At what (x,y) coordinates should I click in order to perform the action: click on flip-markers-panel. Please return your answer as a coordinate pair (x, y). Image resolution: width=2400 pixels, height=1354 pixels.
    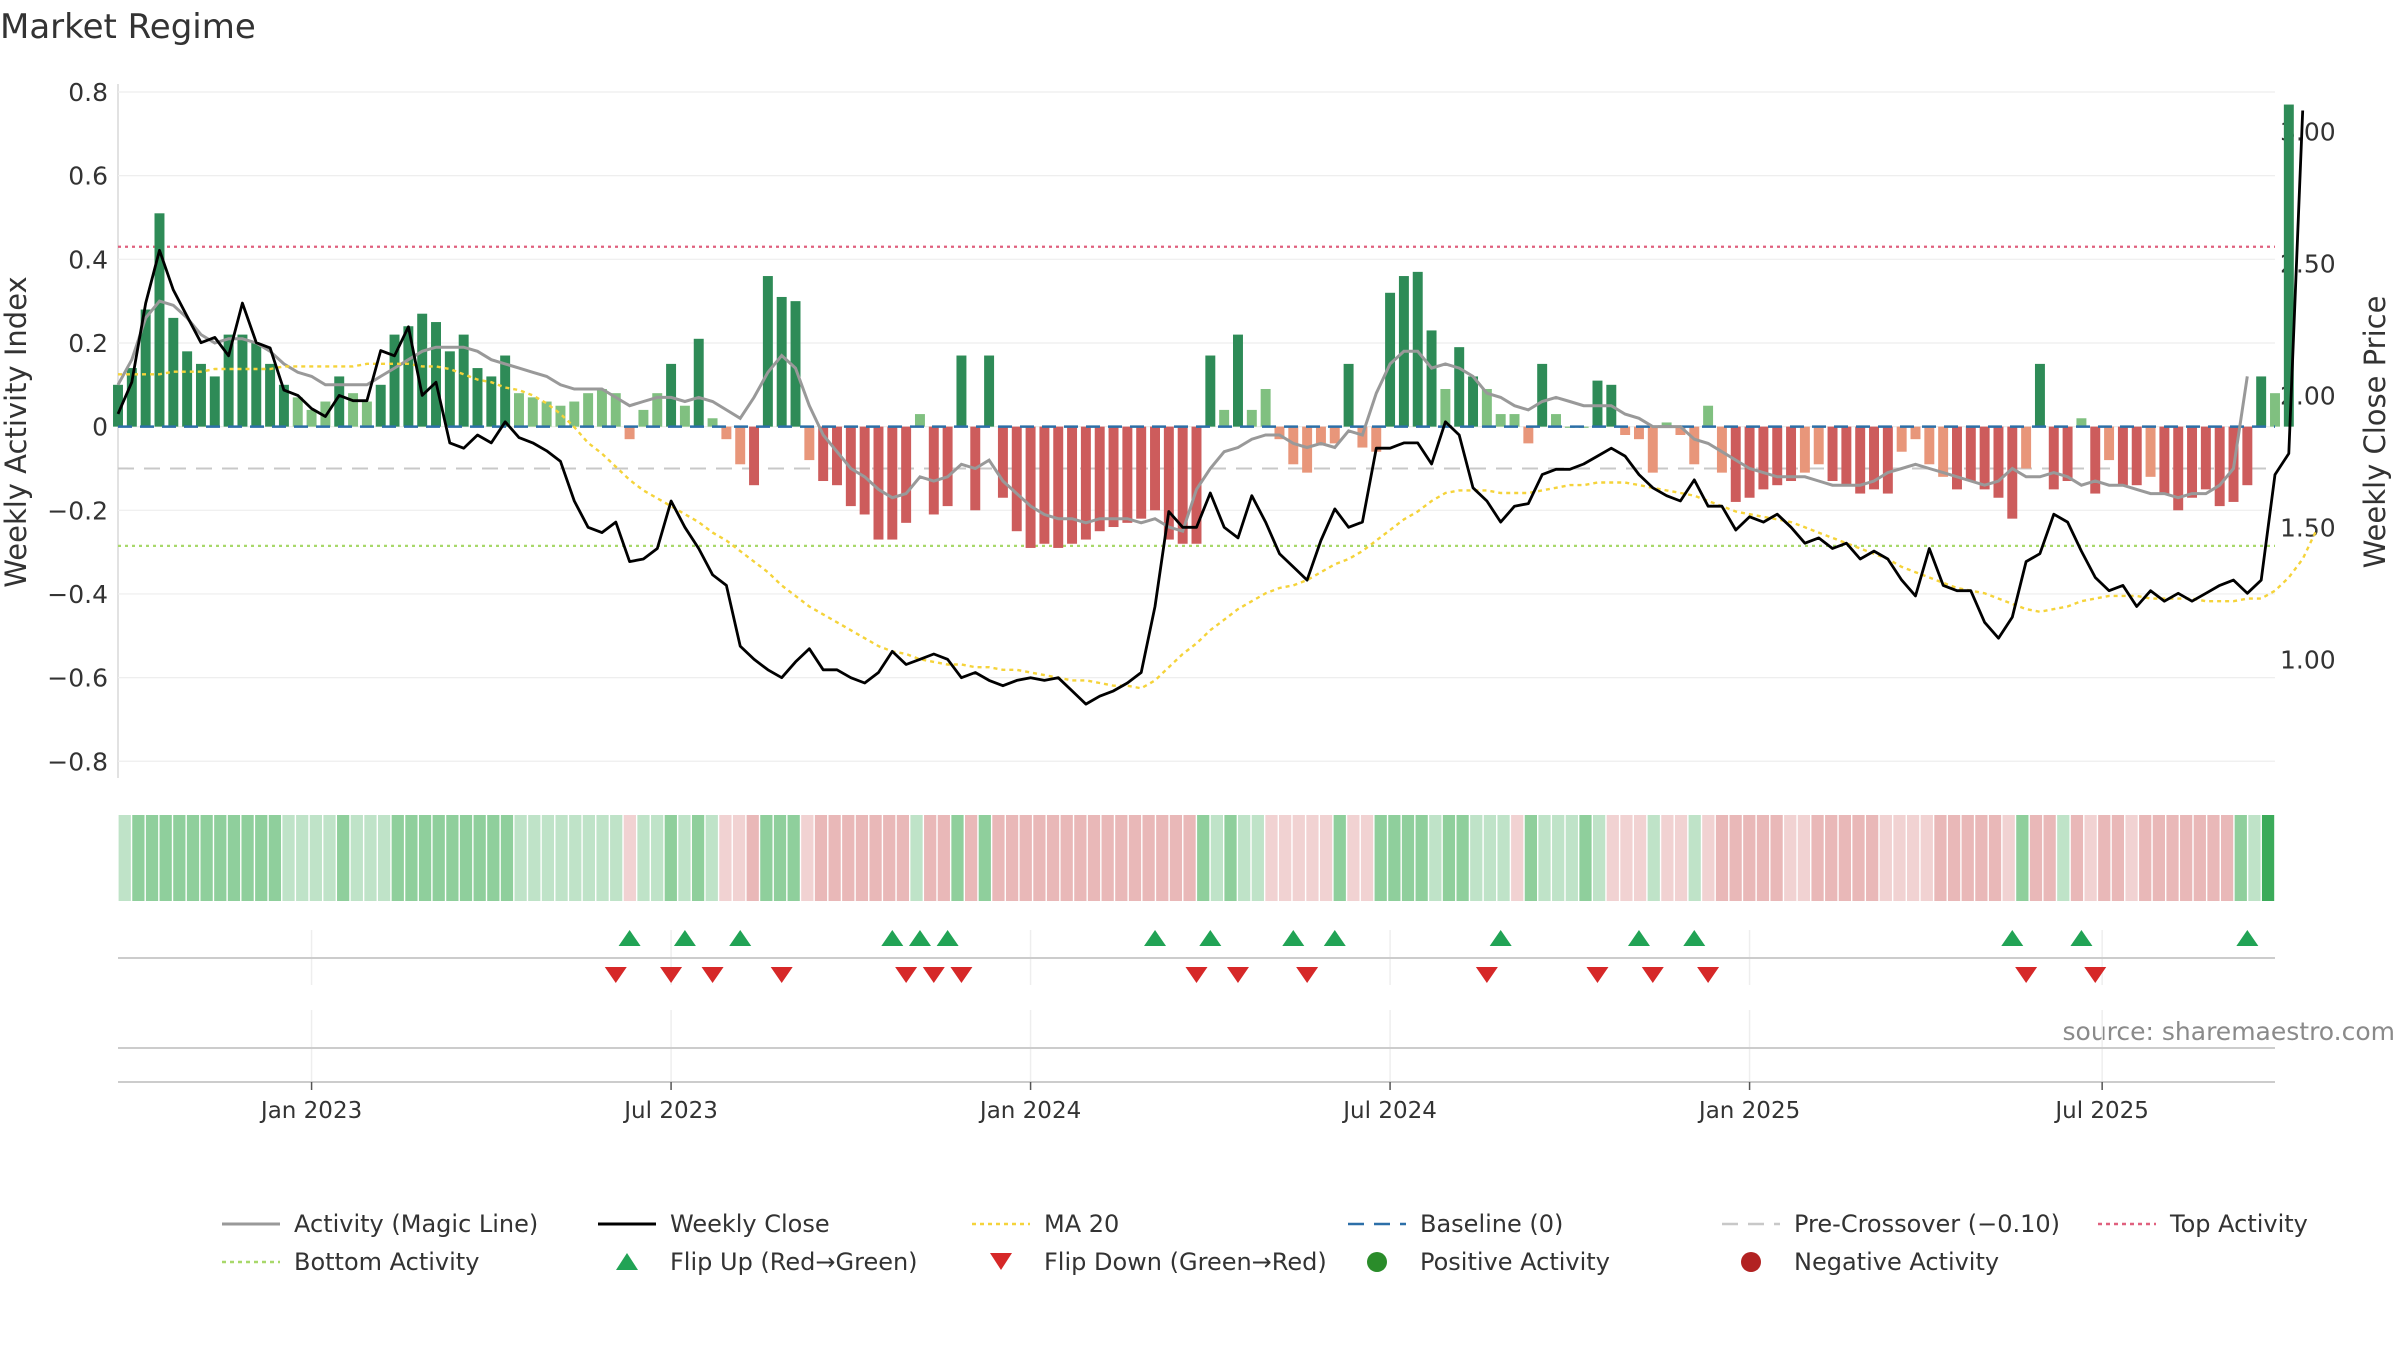
    Looking at the image, I should click on (1196, 1006).